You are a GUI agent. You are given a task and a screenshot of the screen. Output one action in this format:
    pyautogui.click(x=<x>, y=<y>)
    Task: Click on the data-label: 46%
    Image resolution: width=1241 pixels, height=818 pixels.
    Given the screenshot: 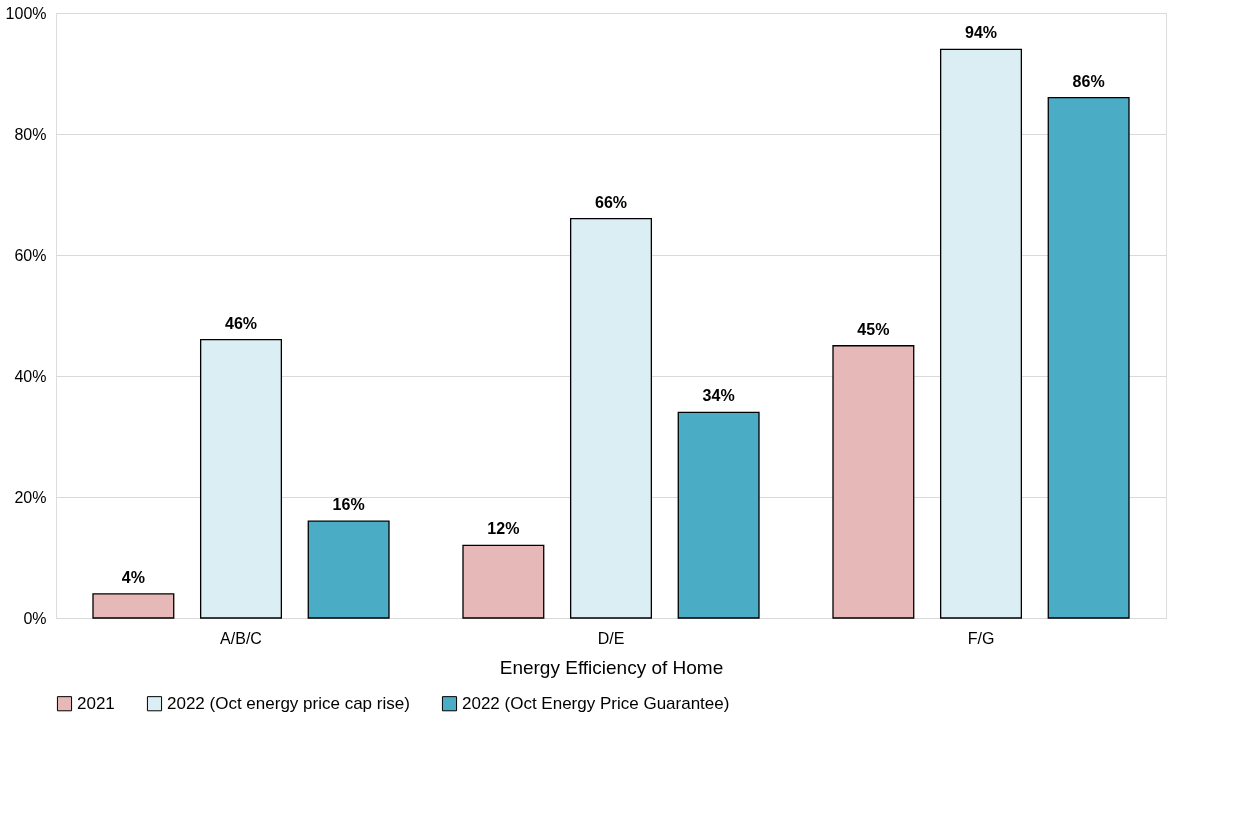 What is the action you would take?
    pyautogui.click(x=241, y=323)
    